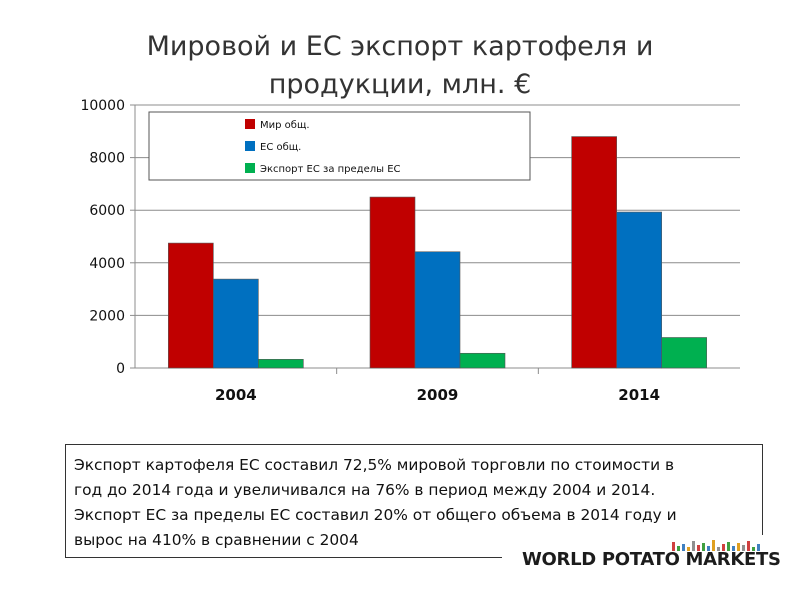 Image resolution: width=800 pixels, height=600 pixels. I want to click on y-tick-label: 10000, so click(102, 106).